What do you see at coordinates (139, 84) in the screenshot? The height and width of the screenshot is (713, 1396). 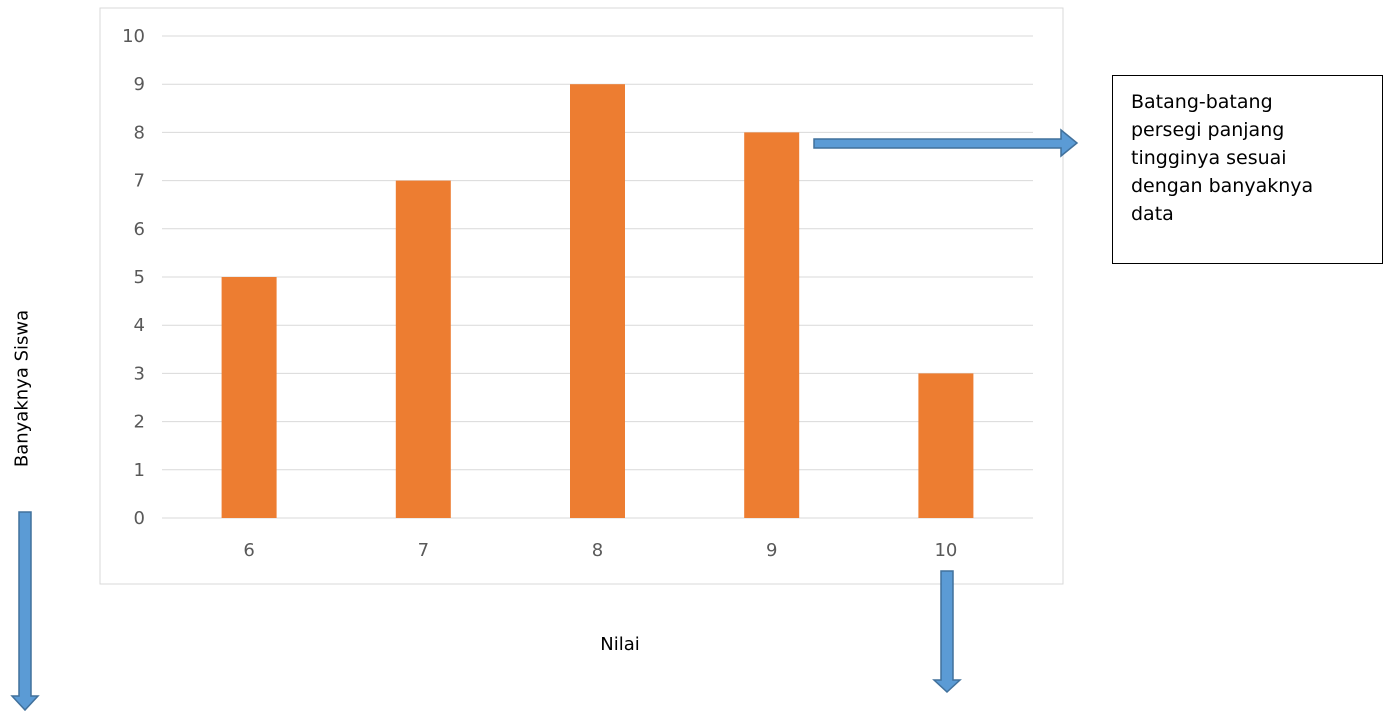 I see `y-tick-label: 9` at bounding box center [139, 84].